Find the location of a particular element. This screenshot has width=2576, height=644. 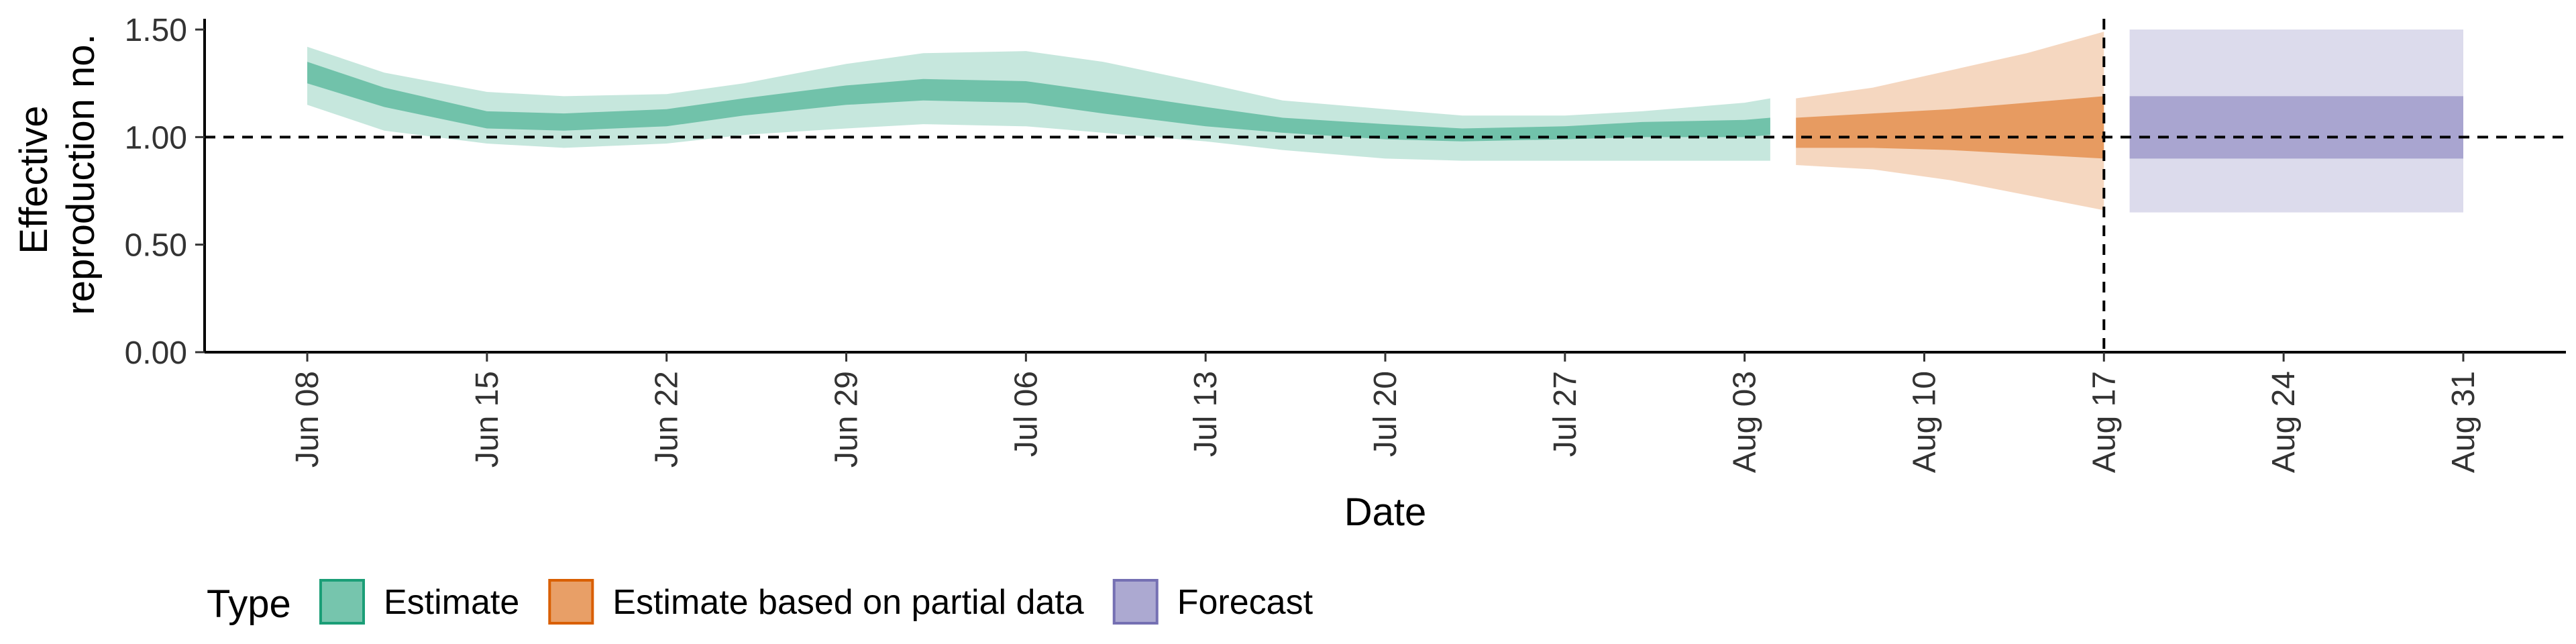

legend-item-estimate-based-on-partial-data: Estimate based on partial data is located at coordinates (816, 602).